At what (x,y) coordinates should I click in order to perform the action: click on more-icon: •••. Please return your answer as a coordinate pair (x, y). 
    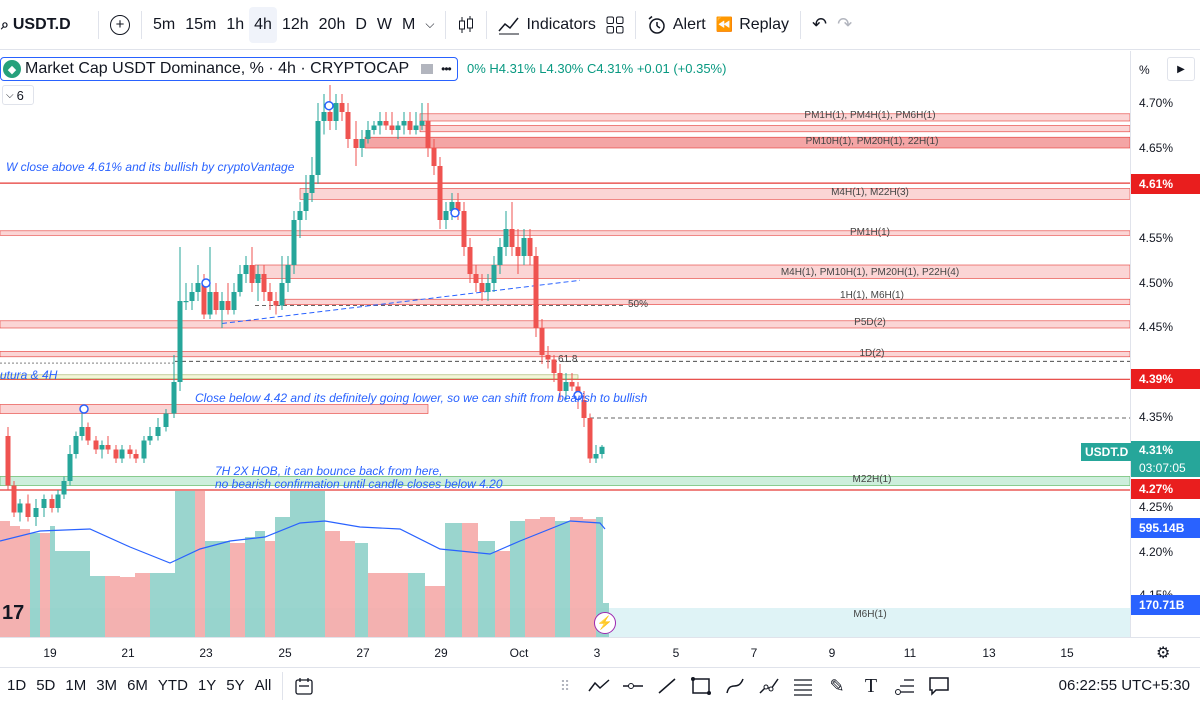
    Looking at the image, I should click on (446, 69).